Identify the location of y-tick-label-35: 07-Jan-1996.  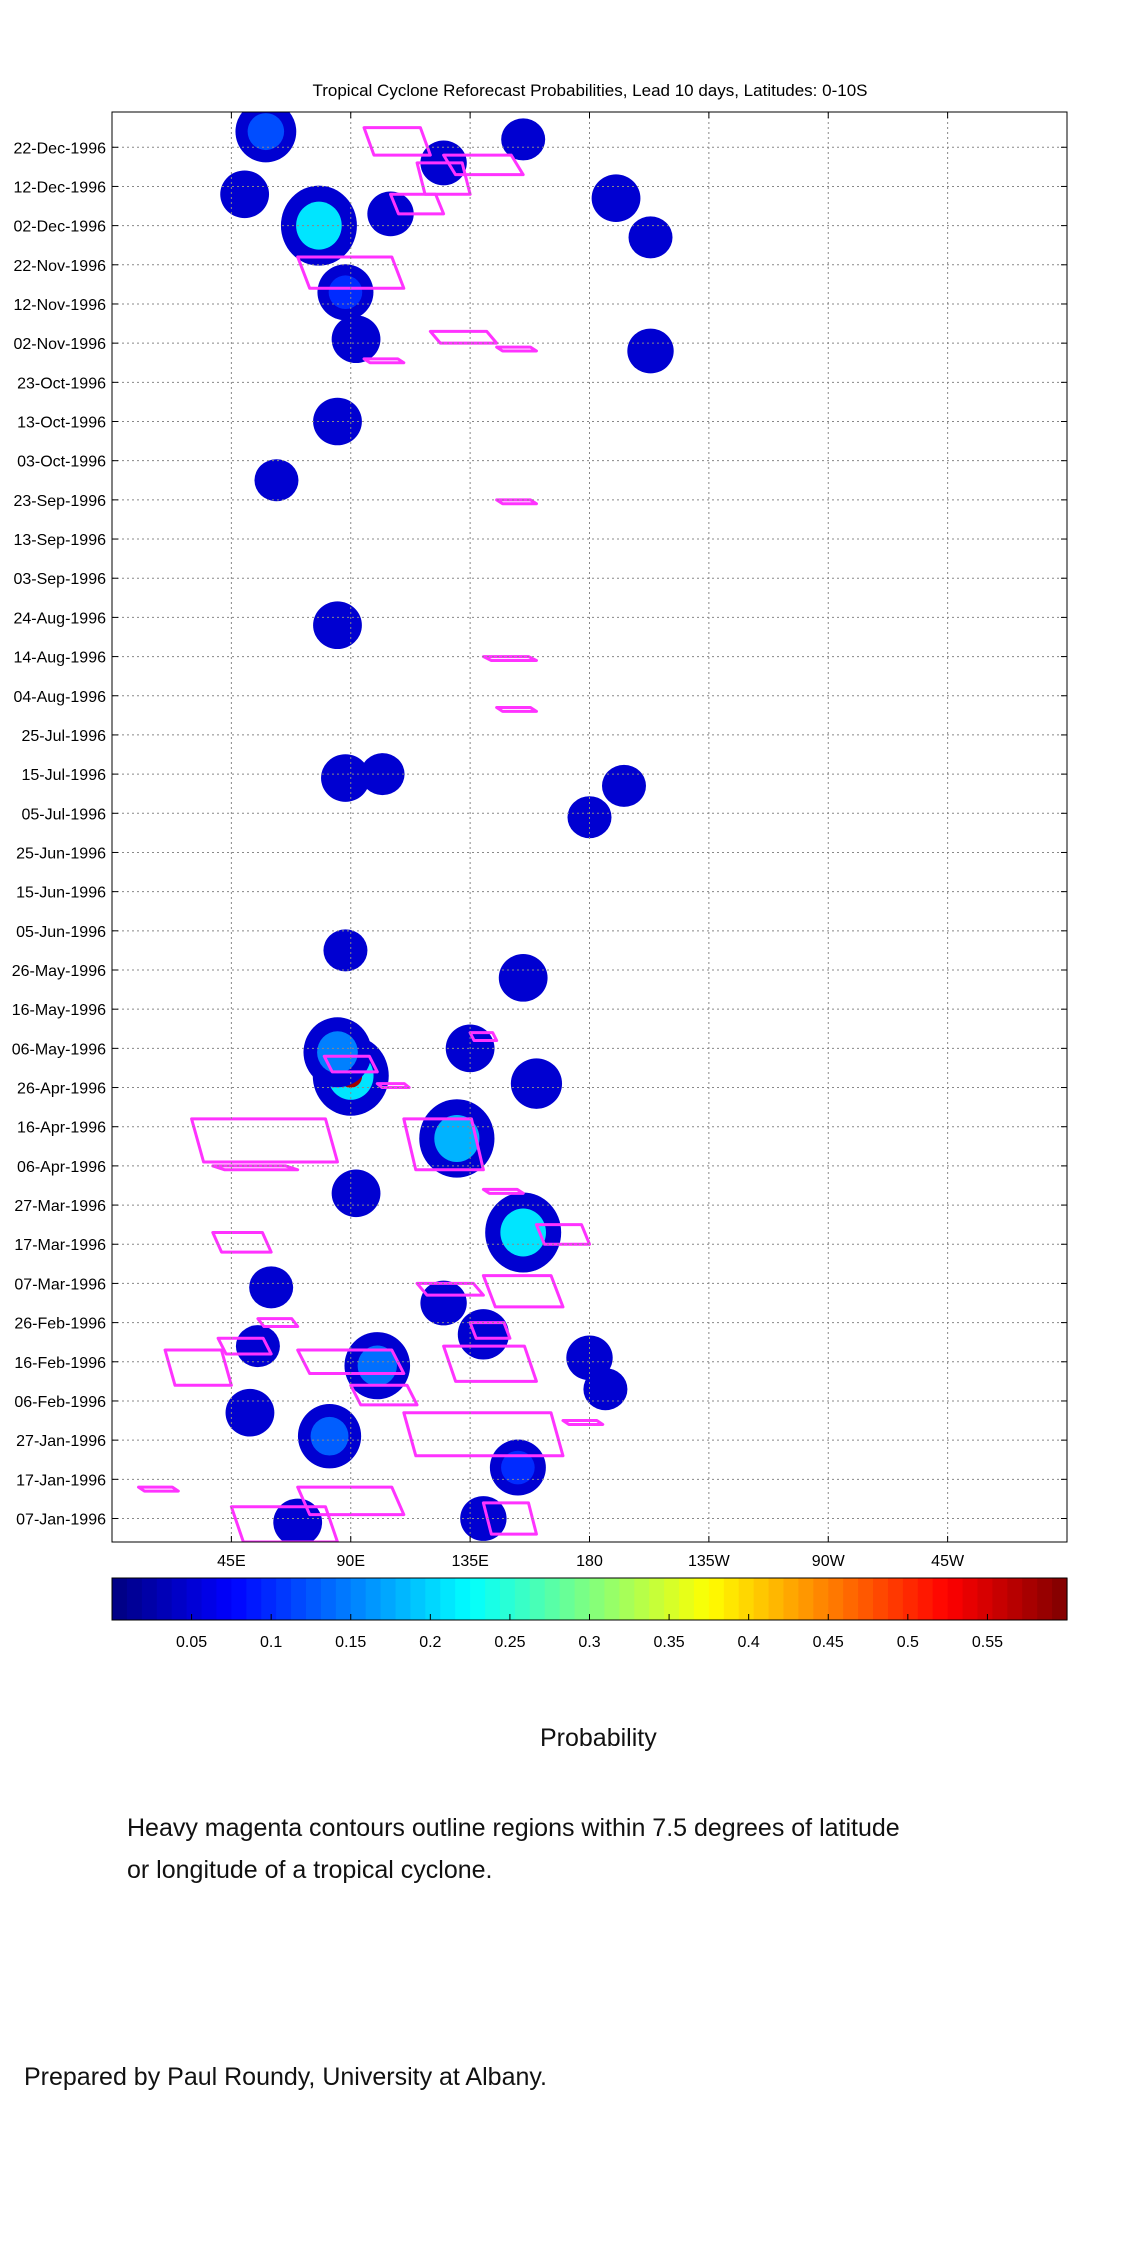
(61, 1519).